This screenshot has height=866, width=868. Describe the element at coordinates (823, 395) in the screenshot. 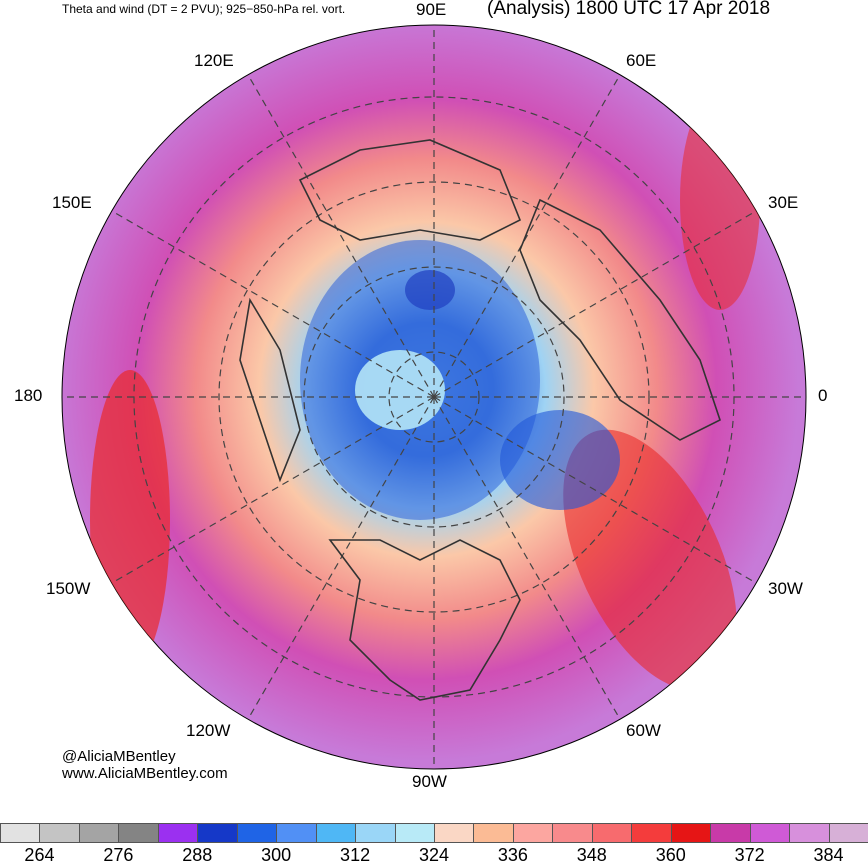

I see `lon-label-0: 0` at that location.